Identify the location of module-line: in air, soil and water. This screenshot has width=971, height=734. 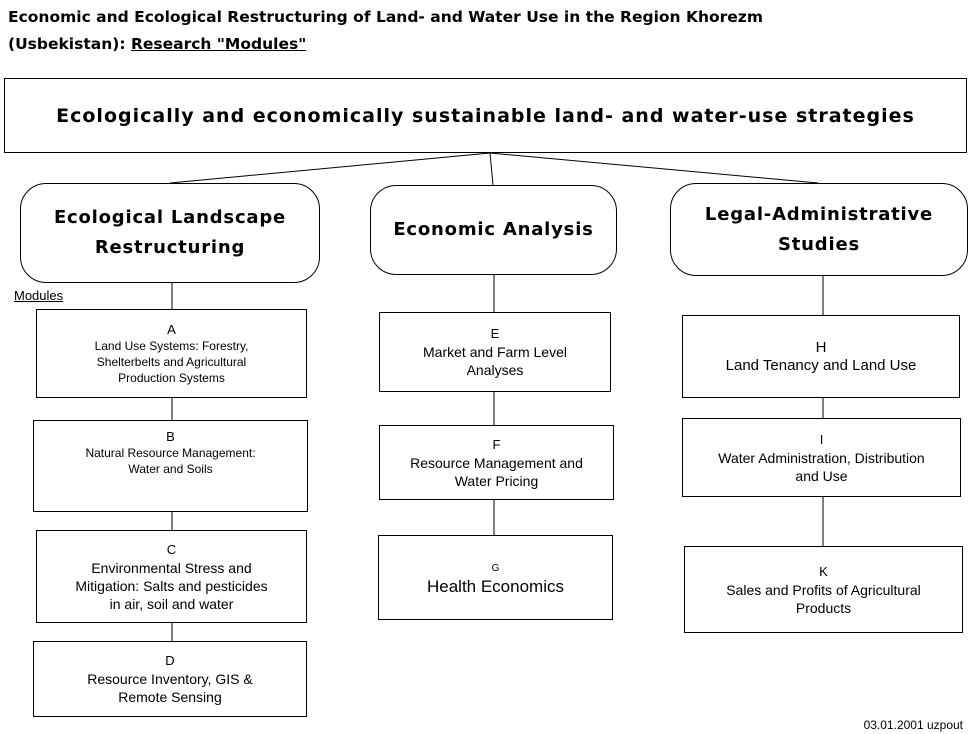
(171, 603).